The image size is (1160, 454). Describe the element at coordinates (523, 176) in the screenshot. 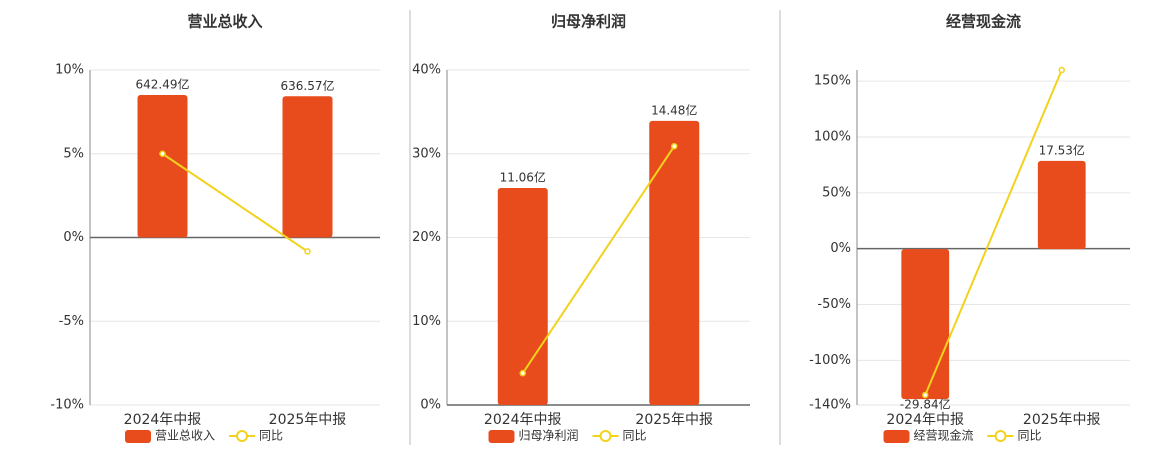

I see `bar-value-label: 11.06亿` at that location.